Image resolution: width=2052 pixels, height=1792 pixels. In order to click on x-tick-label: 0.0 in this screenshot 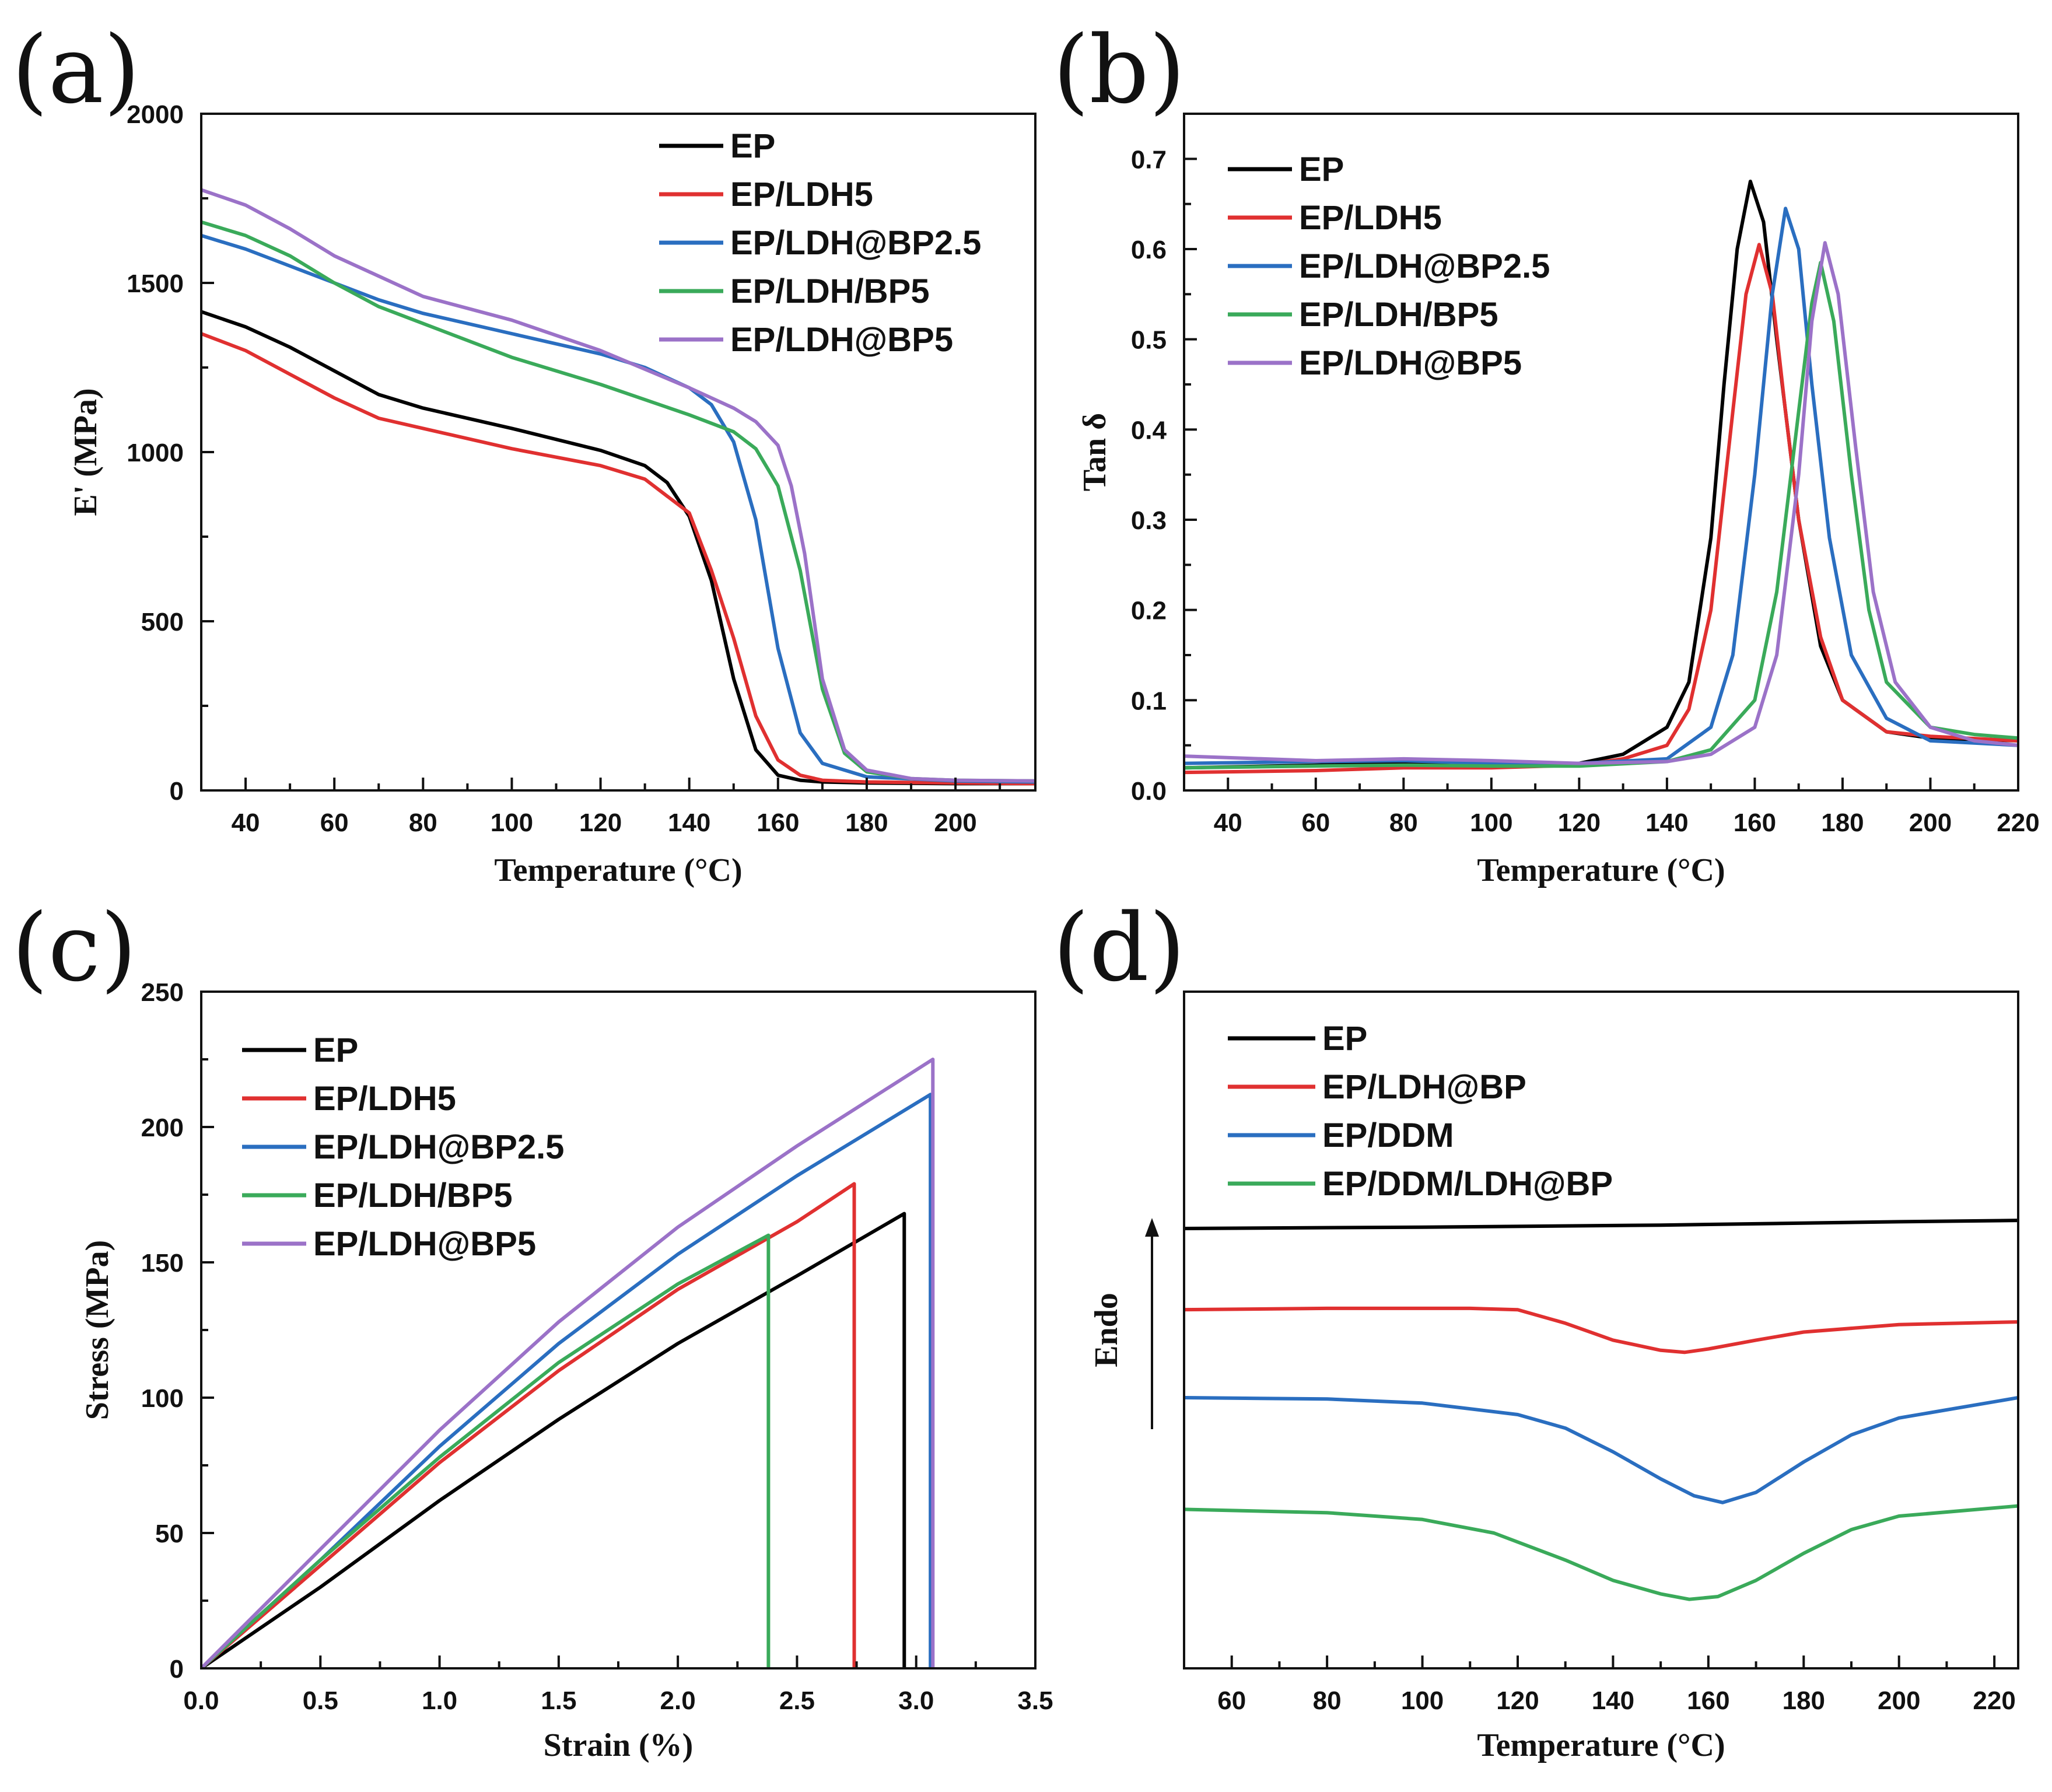, I will do `click(201, 1700)`.